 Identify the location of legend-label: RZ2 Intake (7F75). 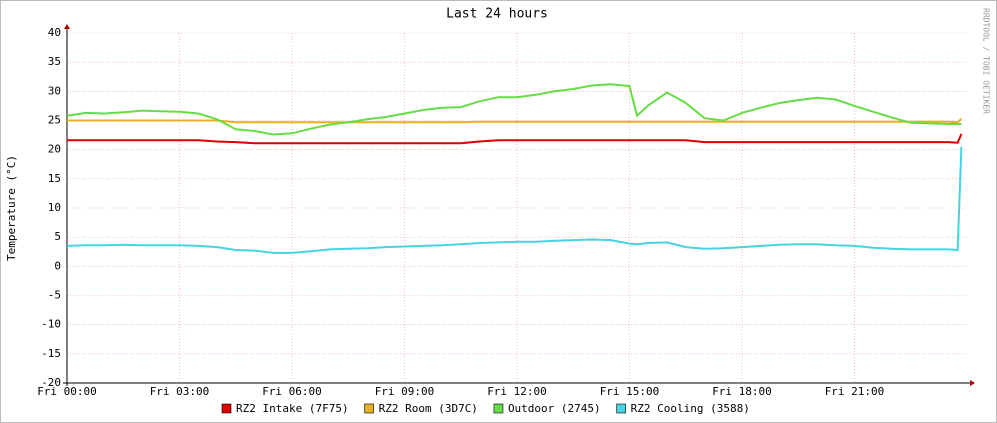
(292, 408).